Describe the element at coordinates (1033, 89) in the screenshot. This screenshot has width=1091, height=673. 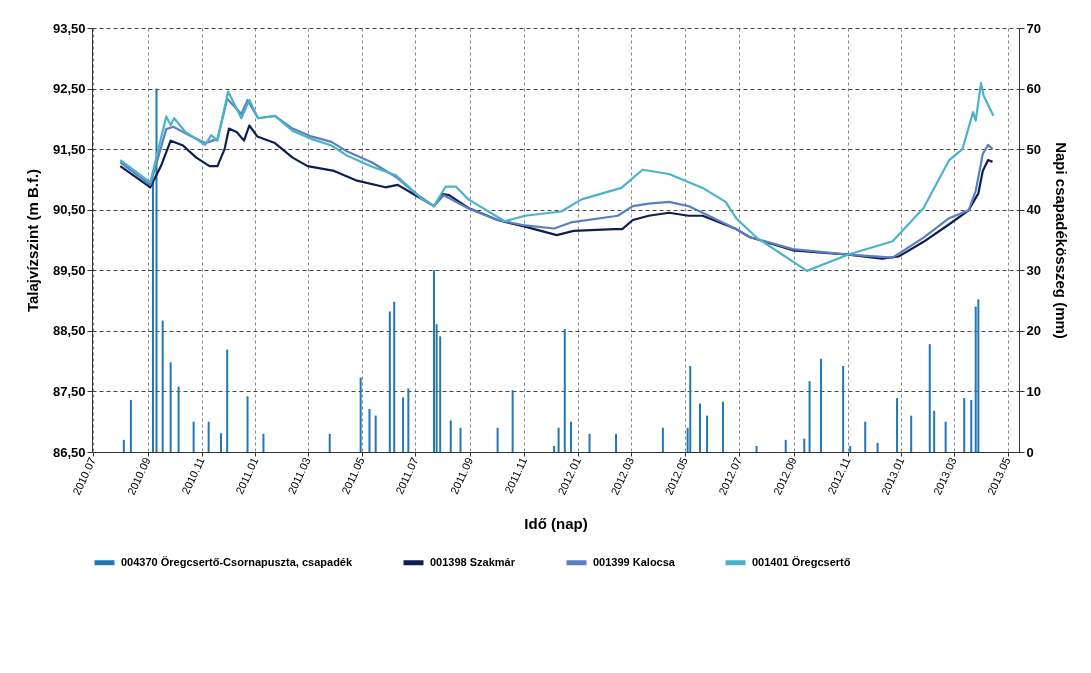
I see `y2-tick-label: 60` at that location.